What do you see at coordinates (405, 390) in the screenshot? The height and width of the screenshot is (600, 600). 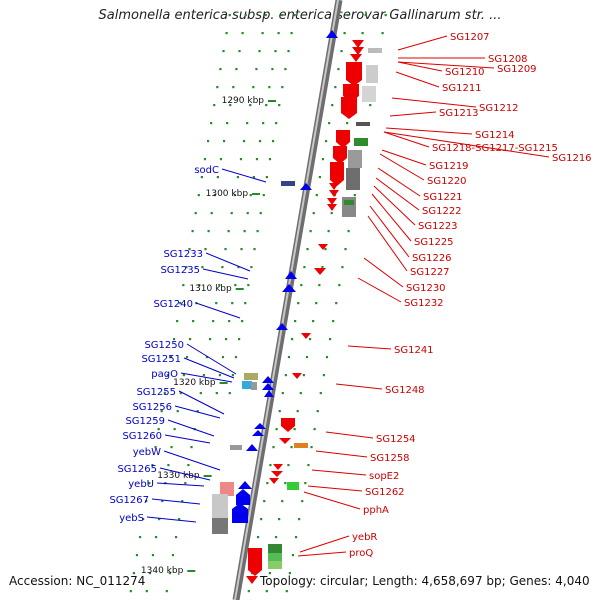 I see `gene-label-right: SG1248` at bounding box center [405, 390].